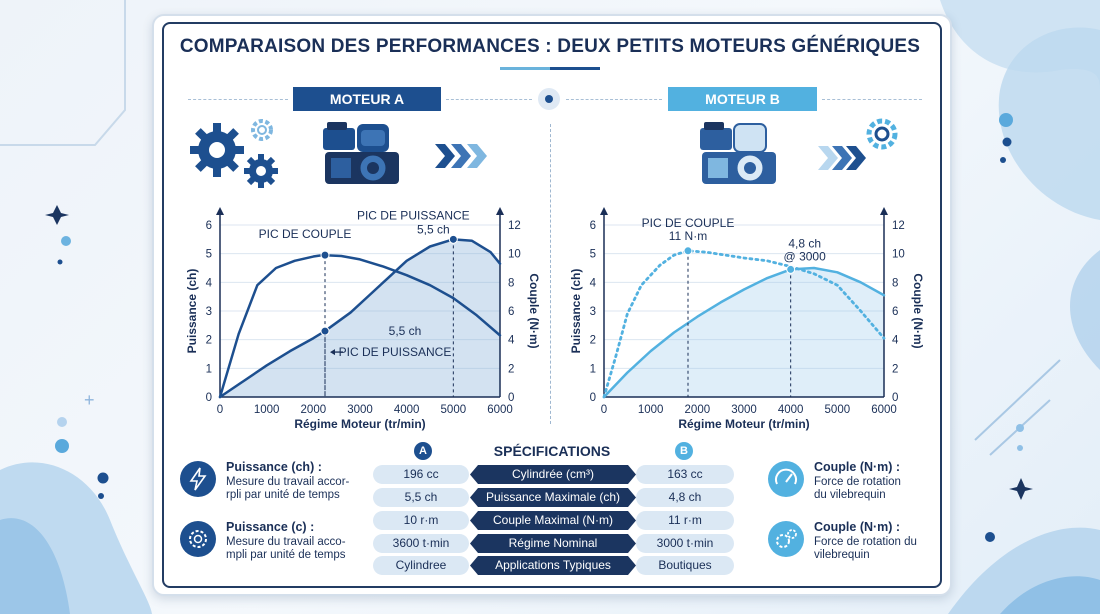 This screenshot has height=614, width=1100. What do you see at coordinates (804, 243) in the screenshot?
I see `annotation-label: 4,8 ch` at bounding box center [804, 243].